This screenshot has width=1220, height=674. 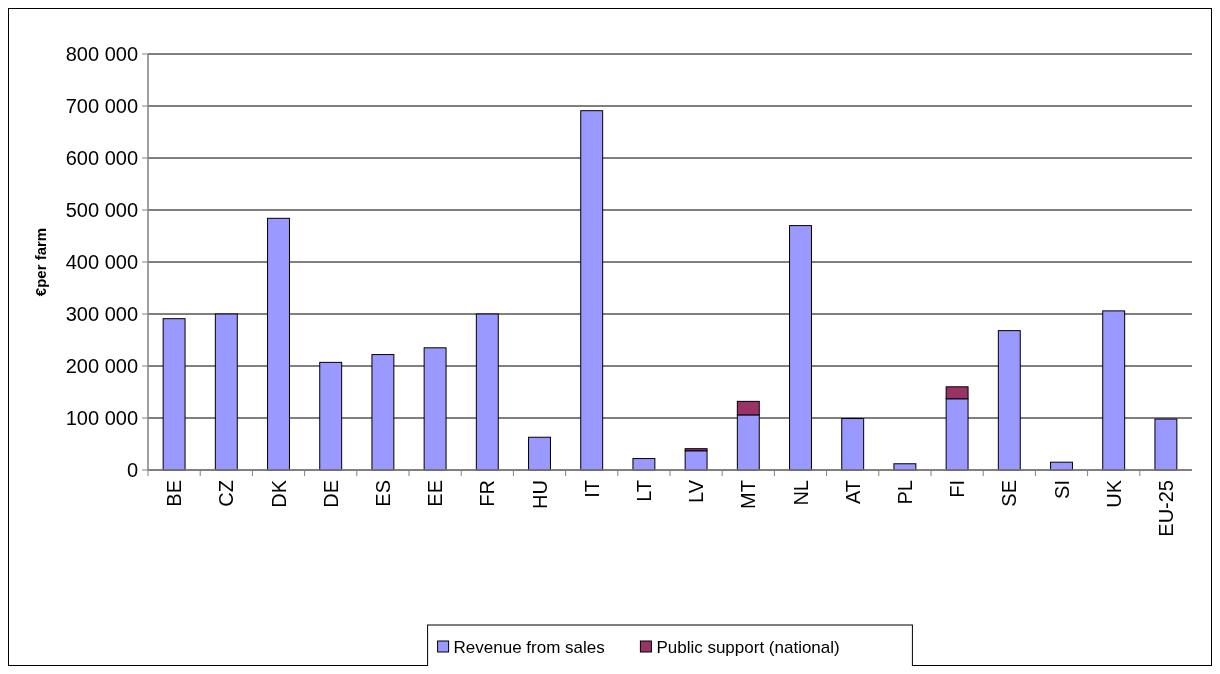 I want to click on x-tick-label: DE, so click(x=330, y=494).